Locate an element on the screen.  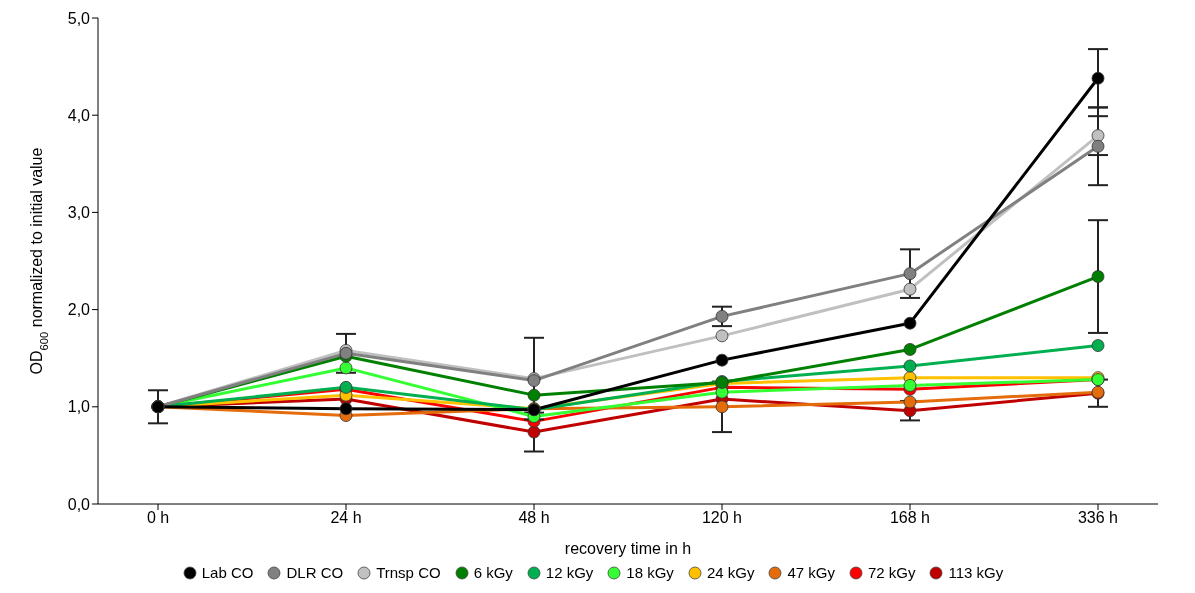
legend-label: DLR CO is located at coordinates (315, 572).